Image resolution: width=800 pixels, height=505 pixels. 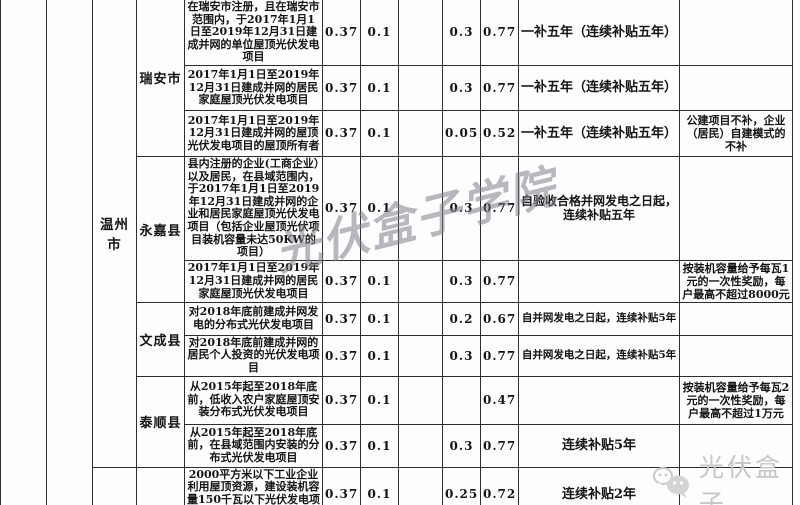 What do you see at coordinates (69, 252) in the screenshot?
I see `cell-left-margin-b` at bounding box center [69, 252].